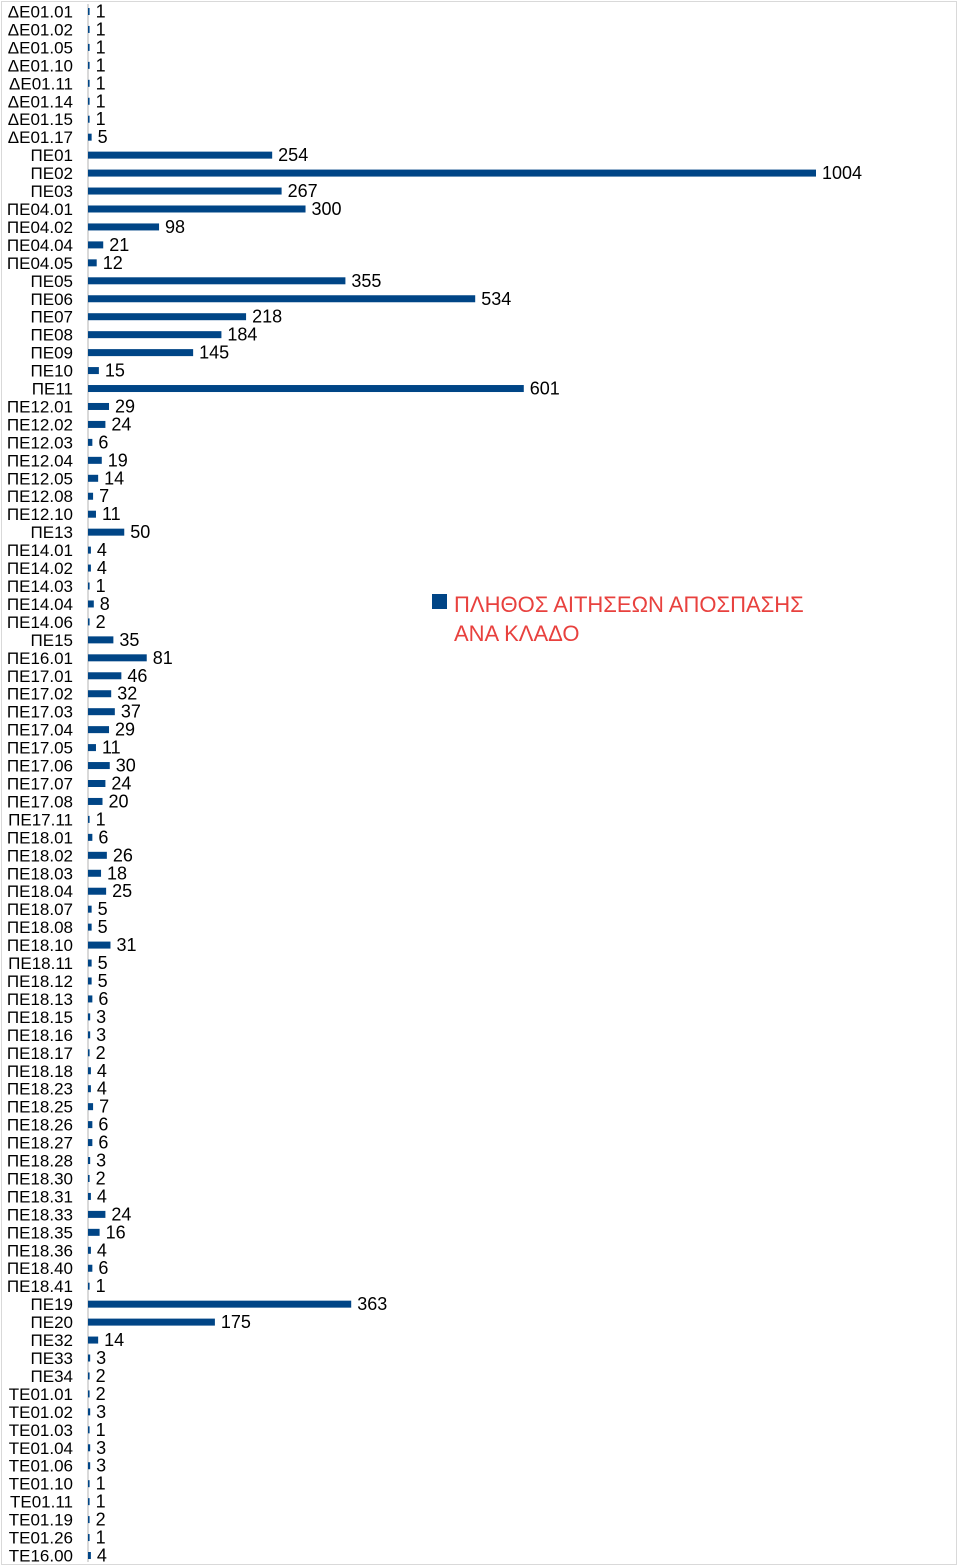 This screenshot has height=1568, width=960. Describe the element at coordinates (175, 227) in the screenshot. I see `value-label: 98` at that location.